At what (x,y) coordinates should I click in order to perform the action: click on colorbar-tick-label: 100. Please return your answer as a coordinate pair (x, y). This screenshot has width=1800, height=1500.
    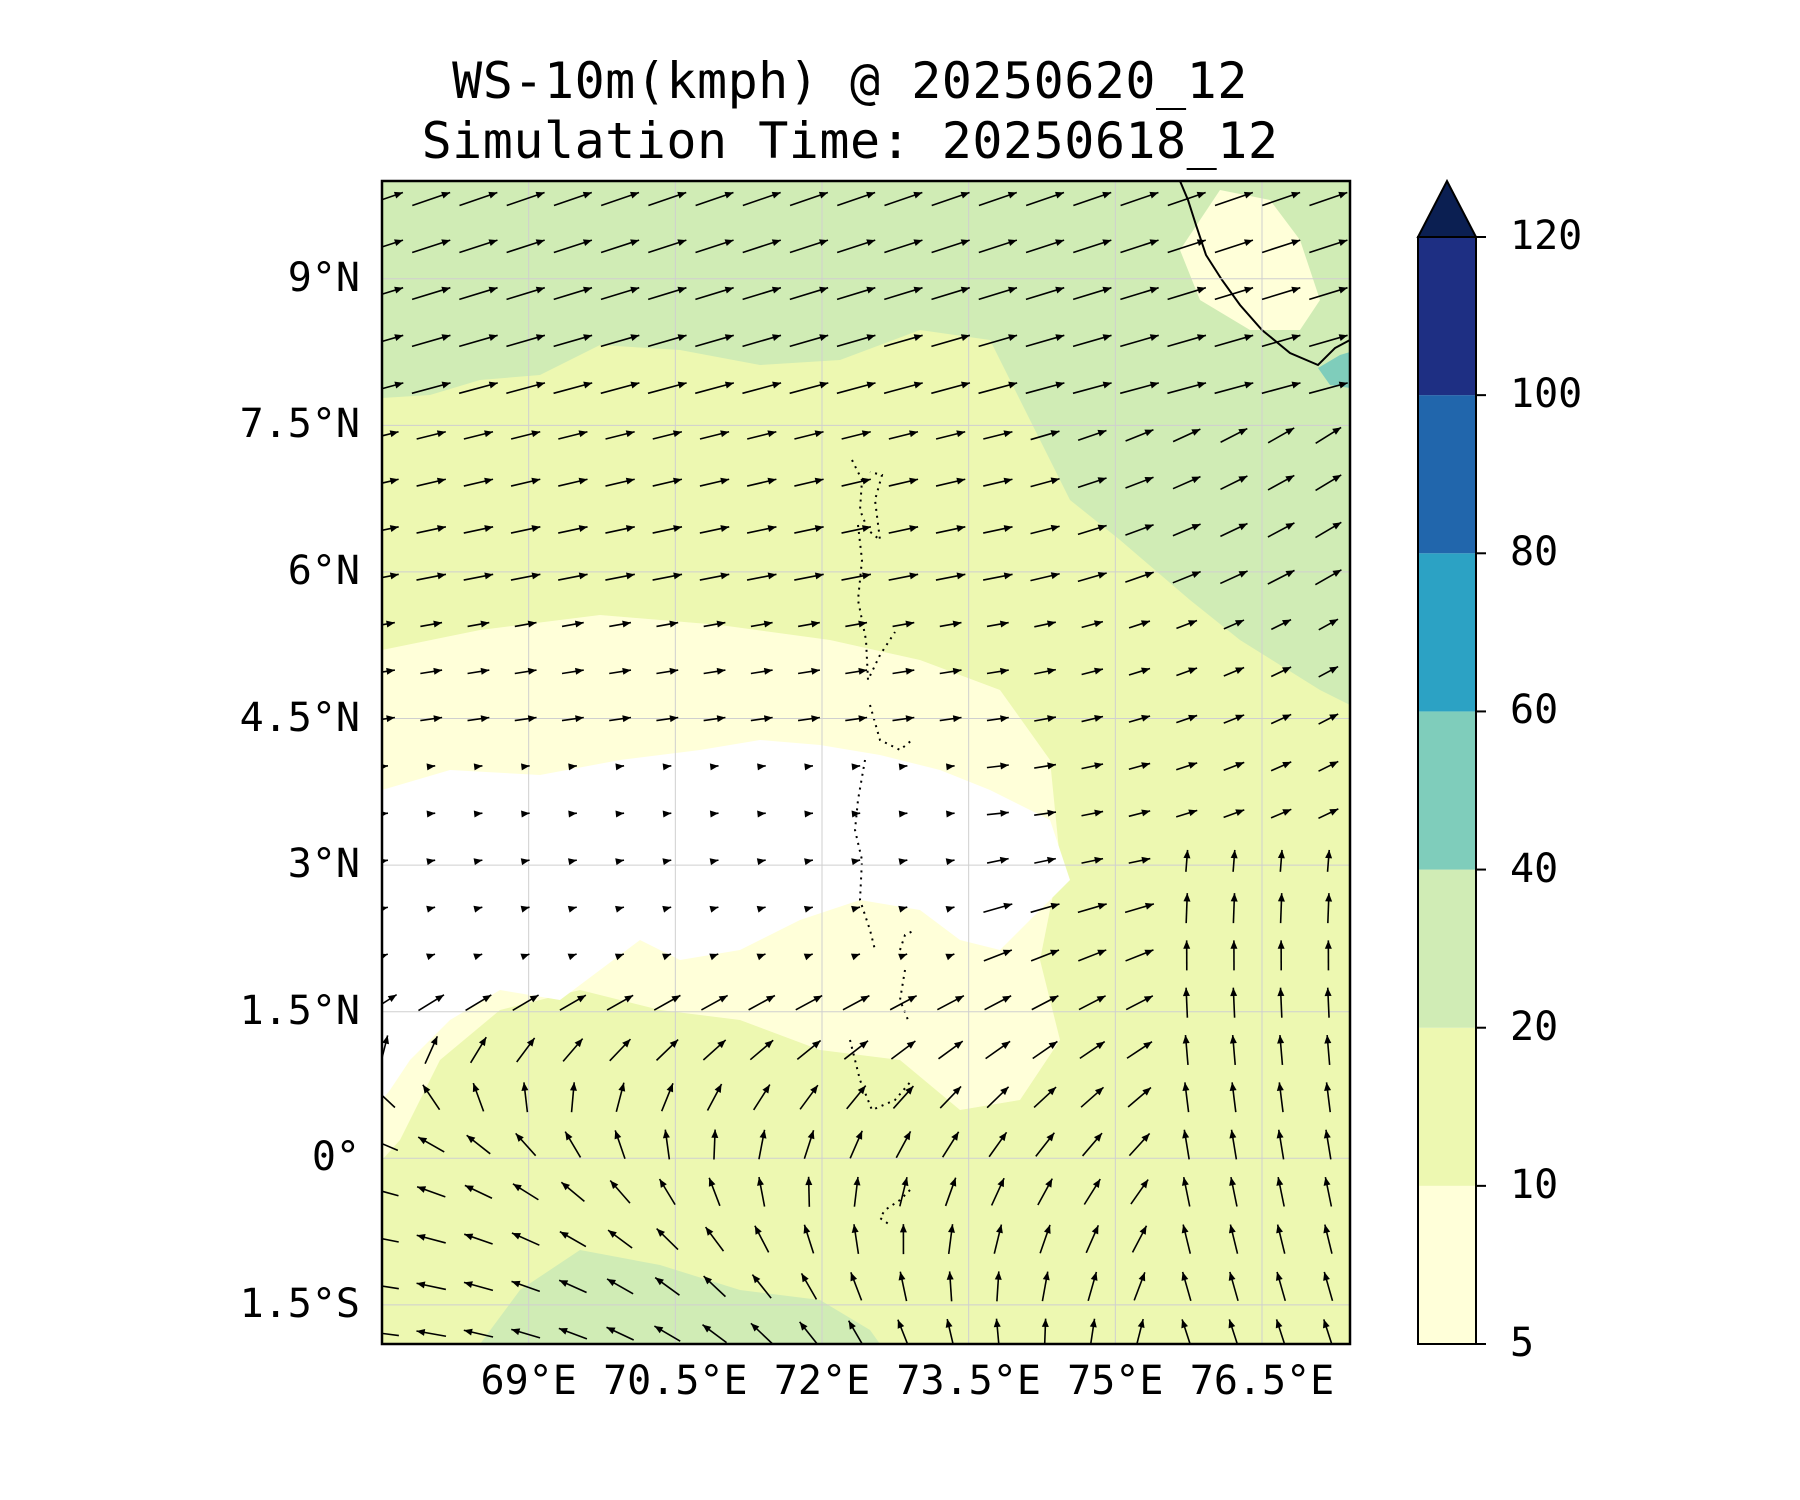
    Looking at the image, I should click on (1546, 394).